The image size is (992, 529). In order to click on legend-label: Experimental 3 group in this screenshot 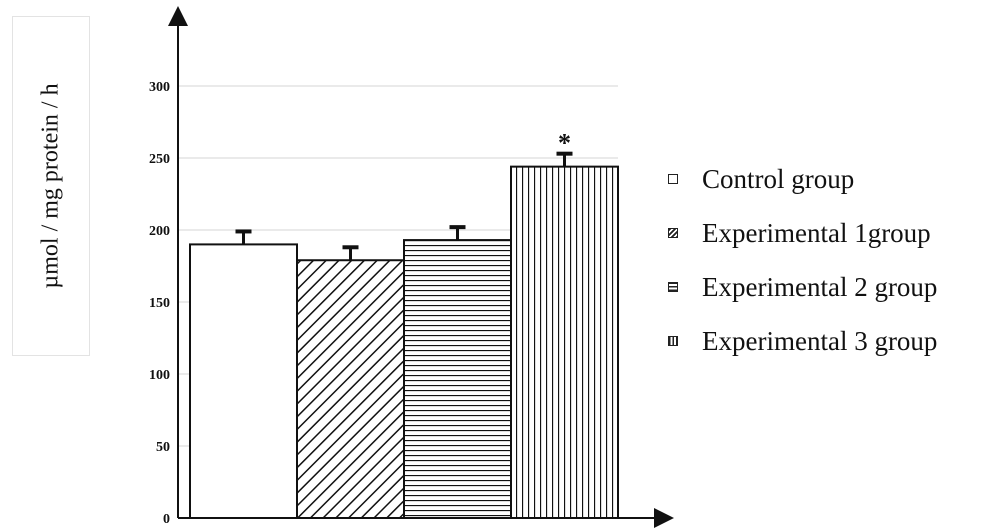, I will do `click(820, 340)`.